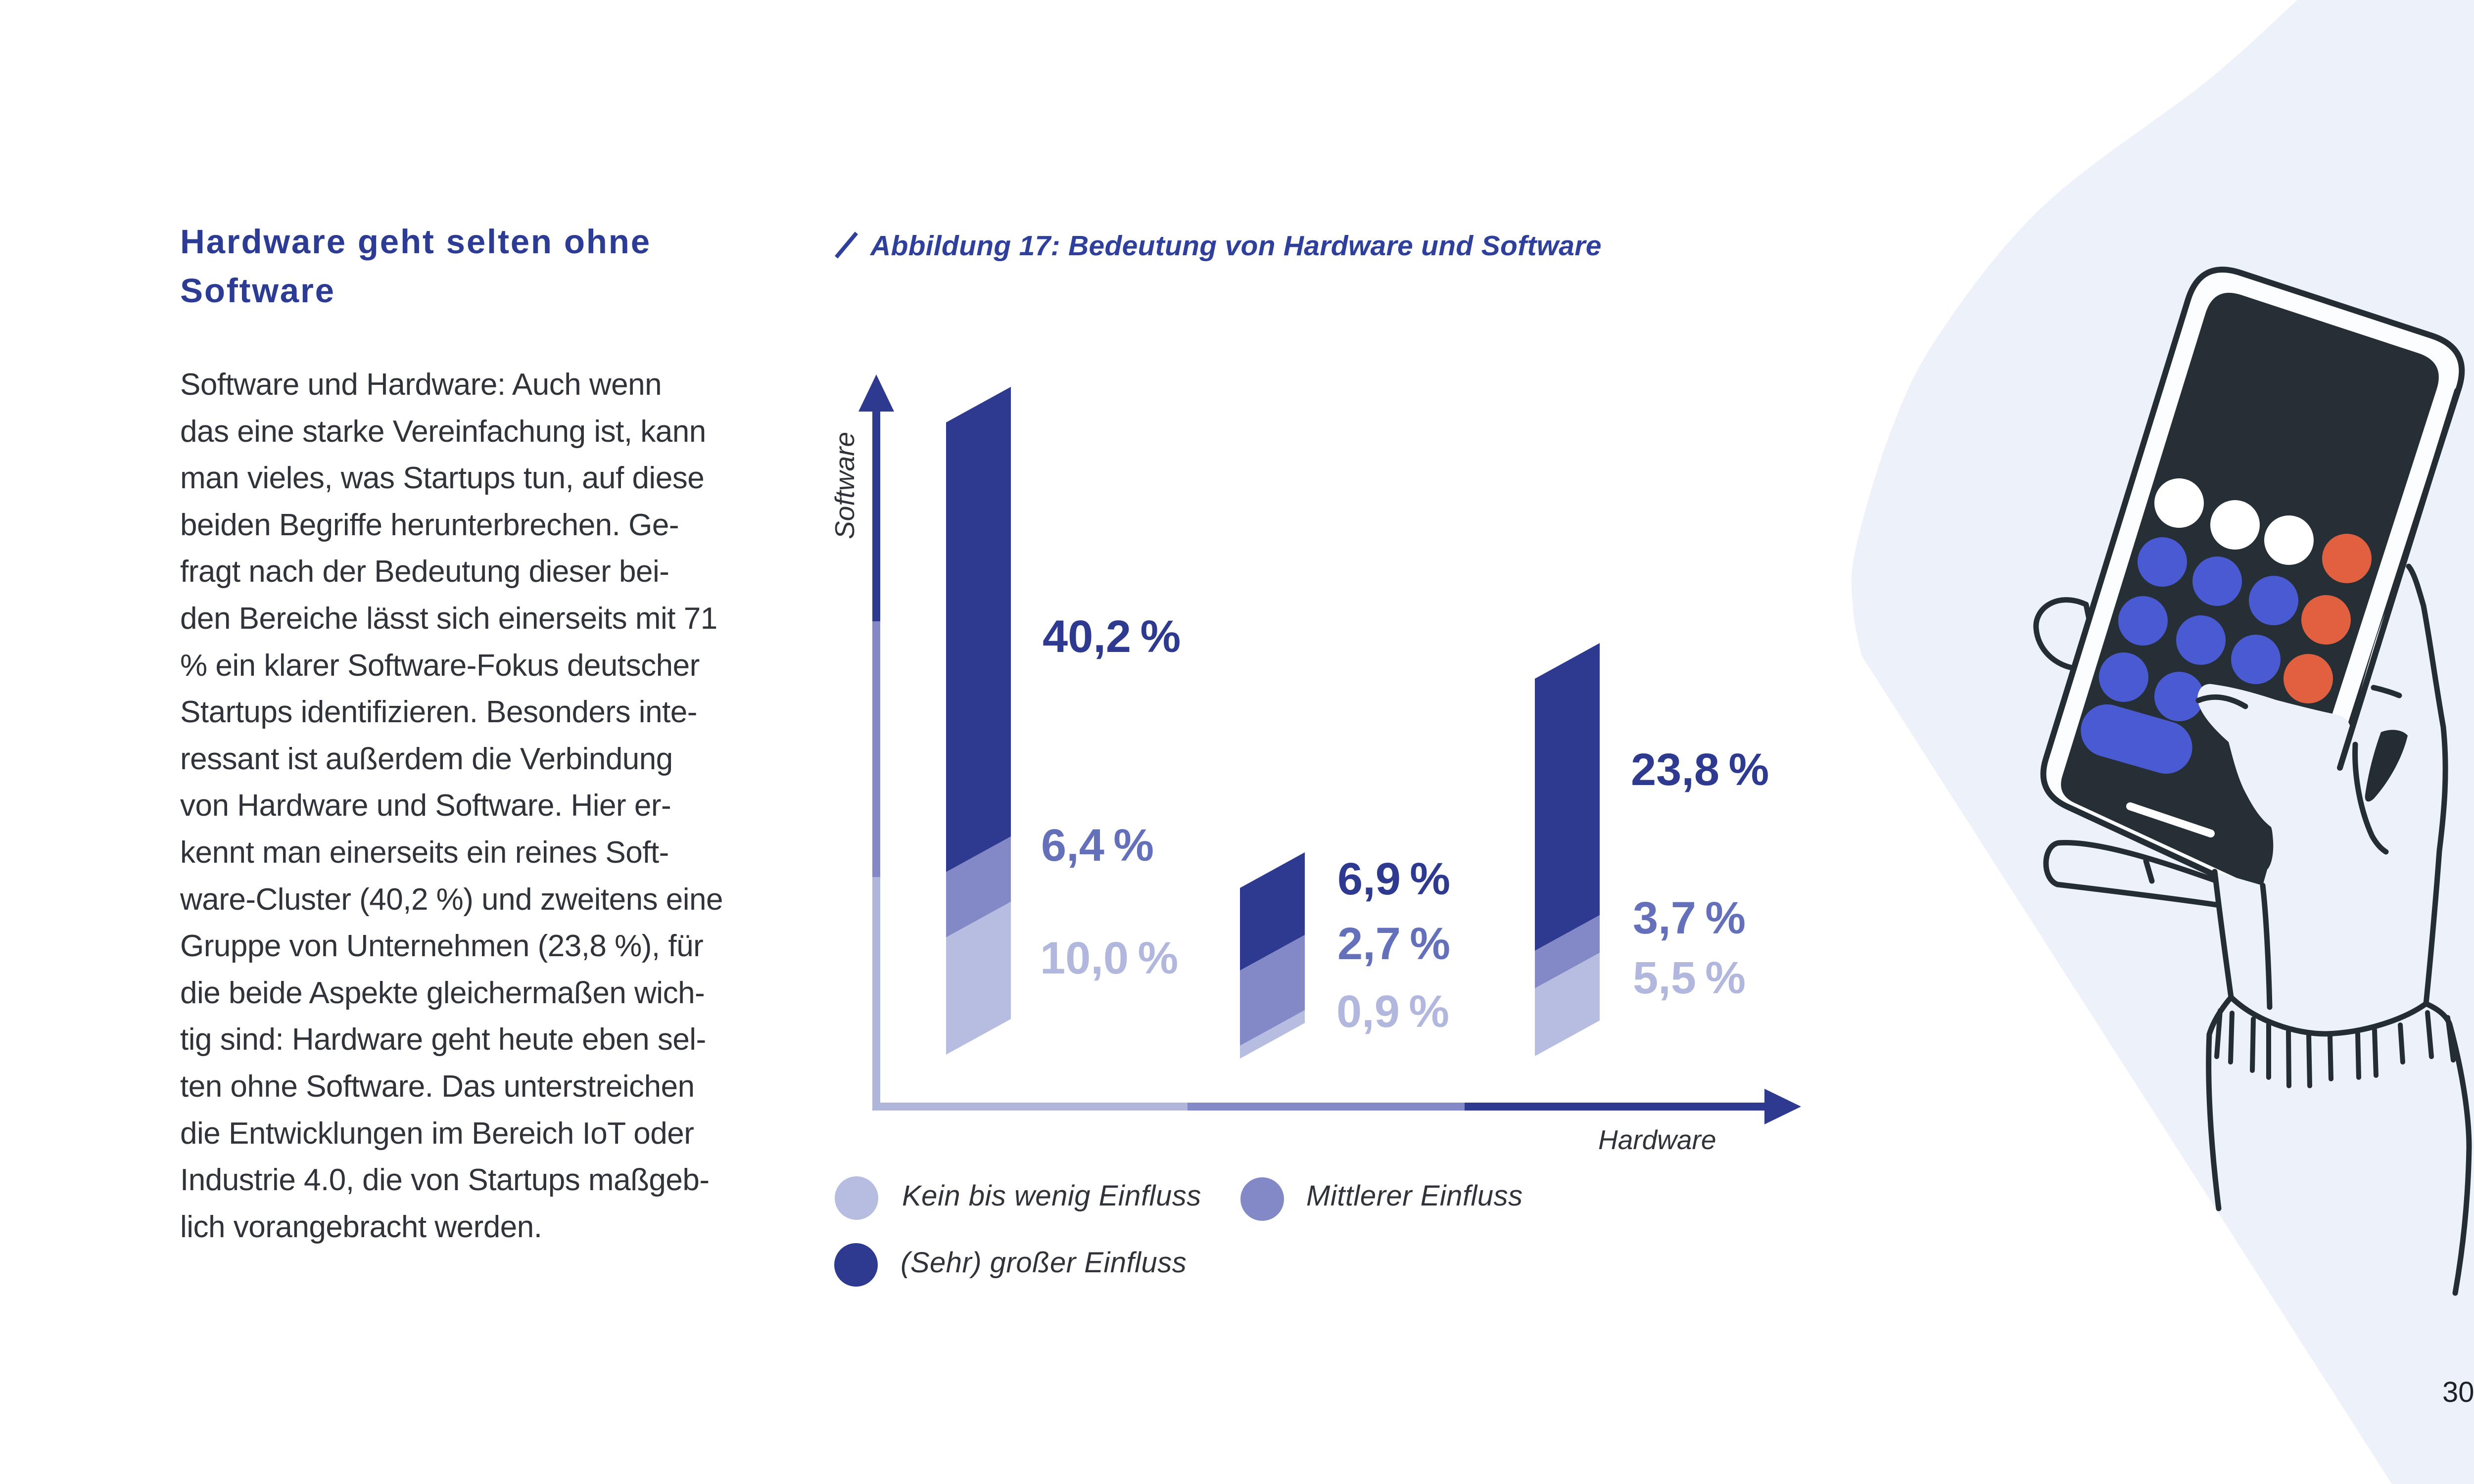 The image size is (2474, 1484). I want to click on svg-text: Software, so click(845, 485).